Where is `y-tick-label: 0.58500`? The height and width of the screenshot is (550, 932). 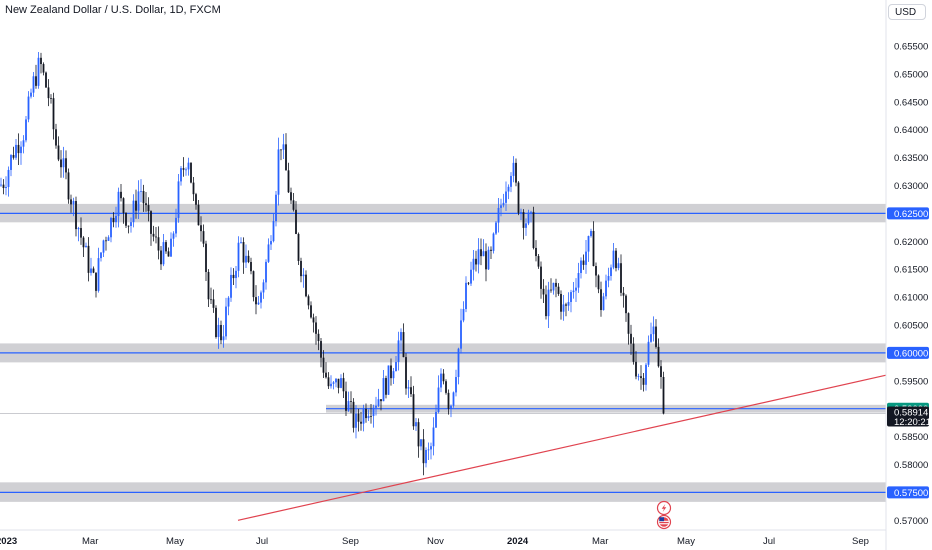
y-tick-label: 0.58500 is located at coordinates (911, 437).